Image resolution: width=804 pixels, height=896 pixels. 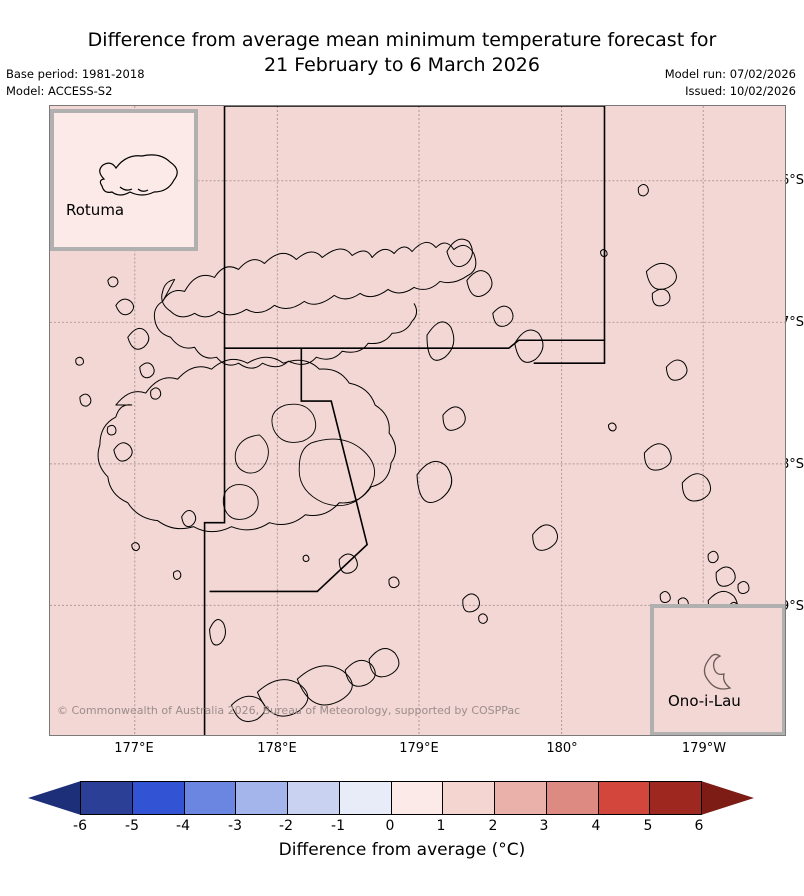 I want to click on colorbar-tick--6: -6, so click(x=80, y=826).